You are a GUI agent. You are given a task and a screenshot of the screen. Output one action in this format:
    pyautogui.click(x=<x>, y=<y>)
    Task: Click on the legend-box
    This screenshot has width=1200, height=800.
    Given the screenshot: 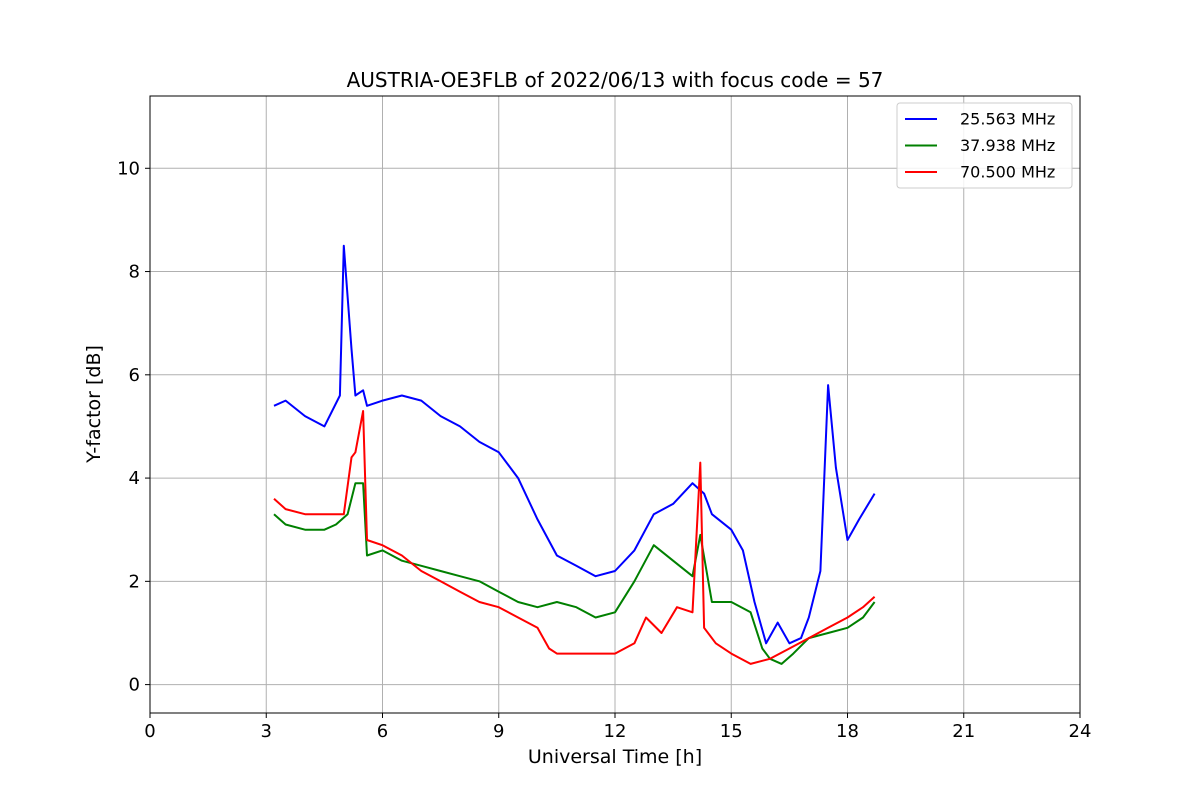 What is the action you would take?
    pyautogui.click(x=984, y=145)
    